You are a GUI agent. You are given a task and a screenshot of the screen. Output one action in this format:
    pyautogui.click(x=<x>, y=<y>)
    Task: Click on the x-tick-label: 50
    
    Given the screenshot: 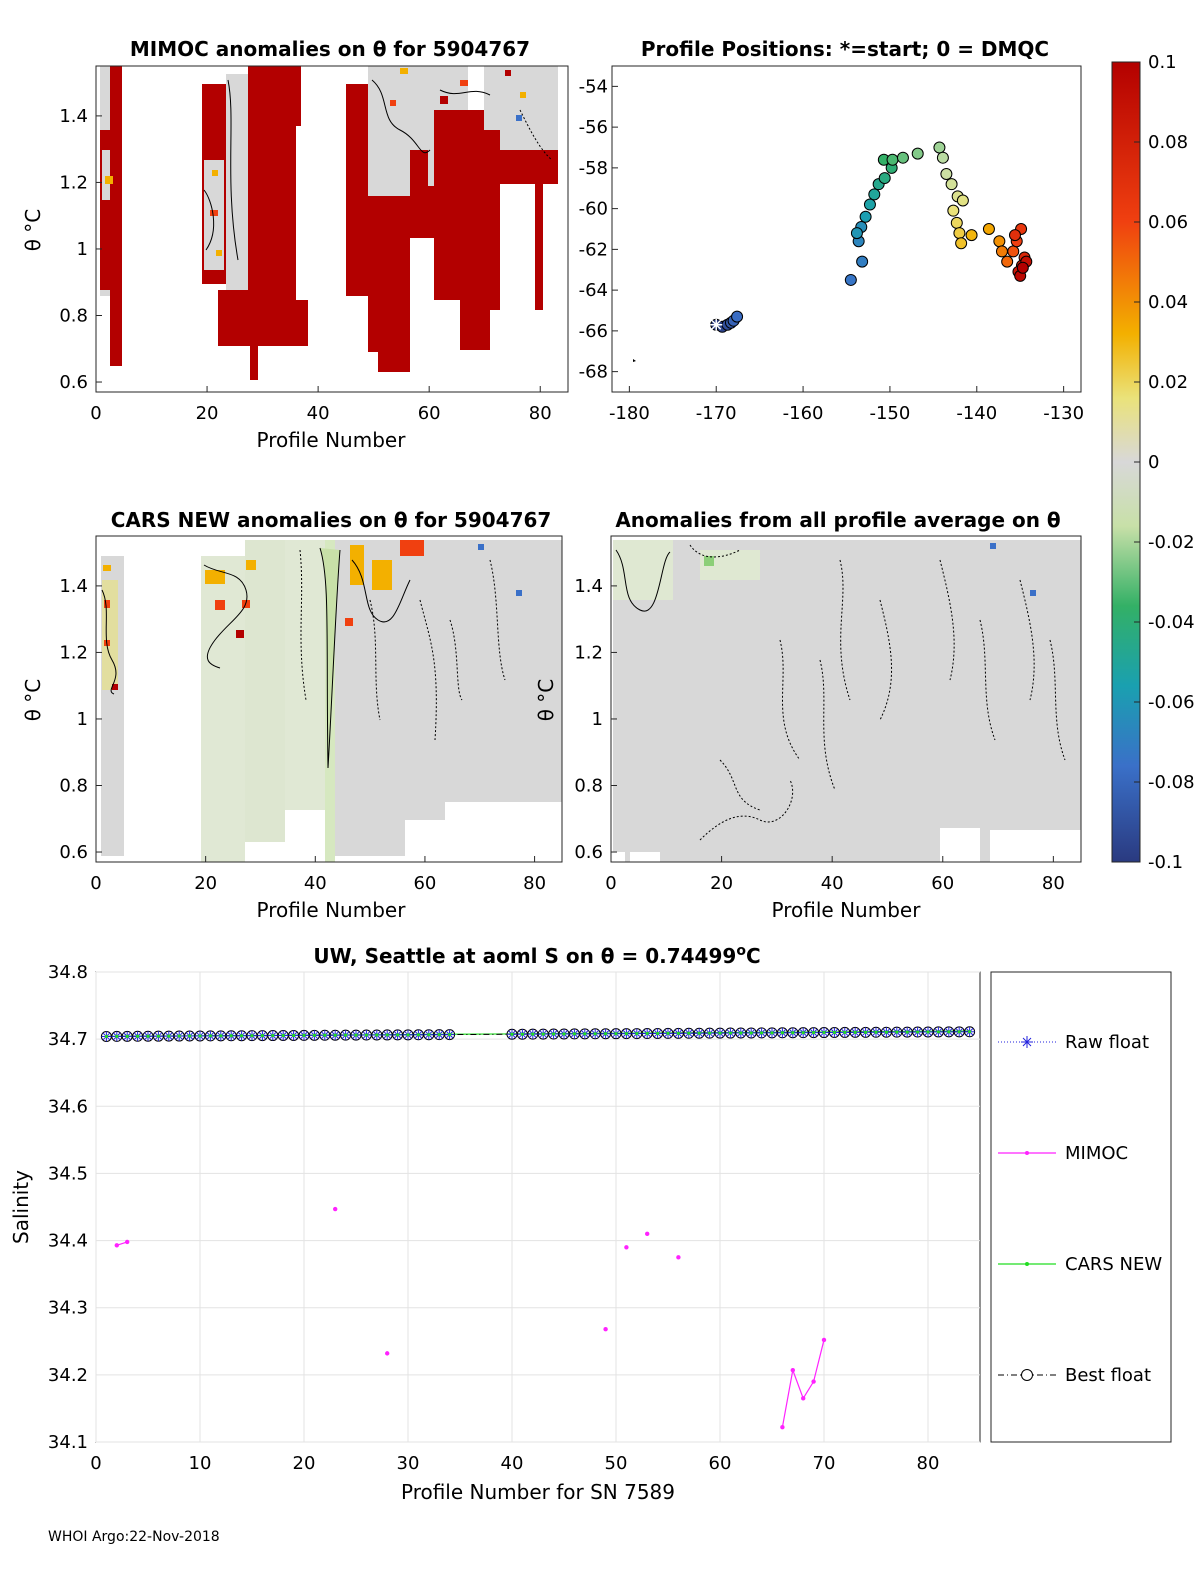 What is the action you would take?
    pyautogui.click(x=616, y=1463)
    